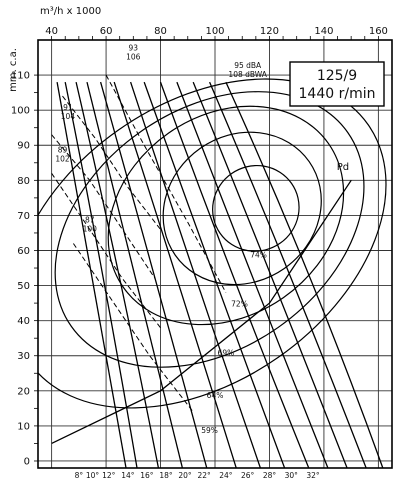 The width and height of the screenshot is (400, 490). I want to click on noise-dbwa-label: 108 dBWA, so click(247, 74).